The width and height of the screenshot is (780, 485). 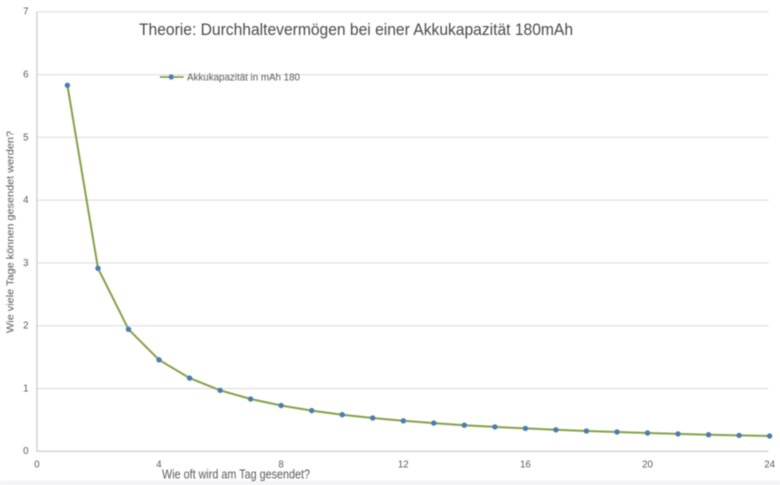 What do you see at coordinates (25, 326) in the screenshot?
I see `svg-text: 2` at bounding box center [25, 326].